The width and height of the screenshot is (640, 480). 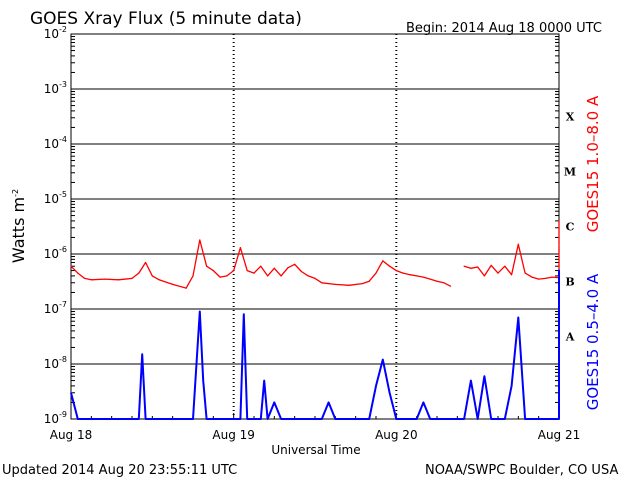 What do you see at coordinates (63, 304) in the screenshot?
I see `y-tick-exp: -7` at bounding box center [63, 304].